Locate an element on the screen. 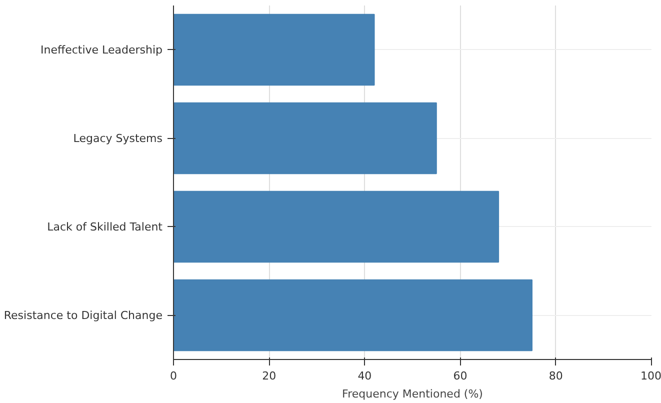  y-tick-label: Ineffective Leadership is located at coordinates (101, 49).